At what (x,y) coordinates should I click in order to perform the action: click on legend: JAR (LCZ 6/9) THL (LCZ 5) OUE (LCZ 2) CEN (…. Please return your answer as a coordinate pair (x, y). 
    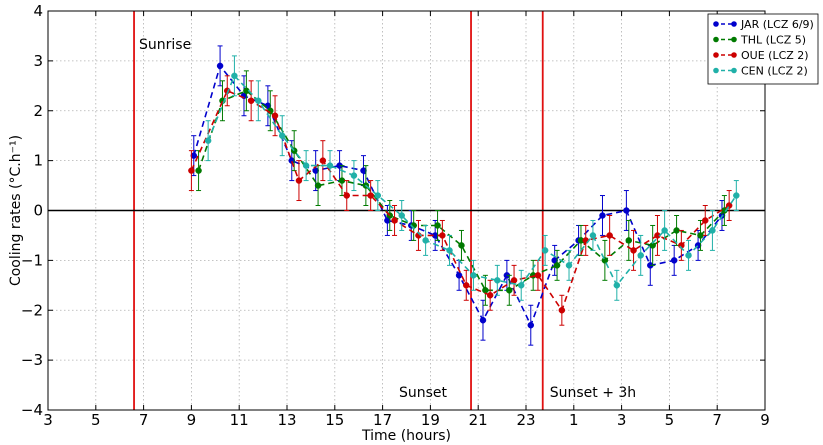
    Looking at the image, I should click on (763, 49).